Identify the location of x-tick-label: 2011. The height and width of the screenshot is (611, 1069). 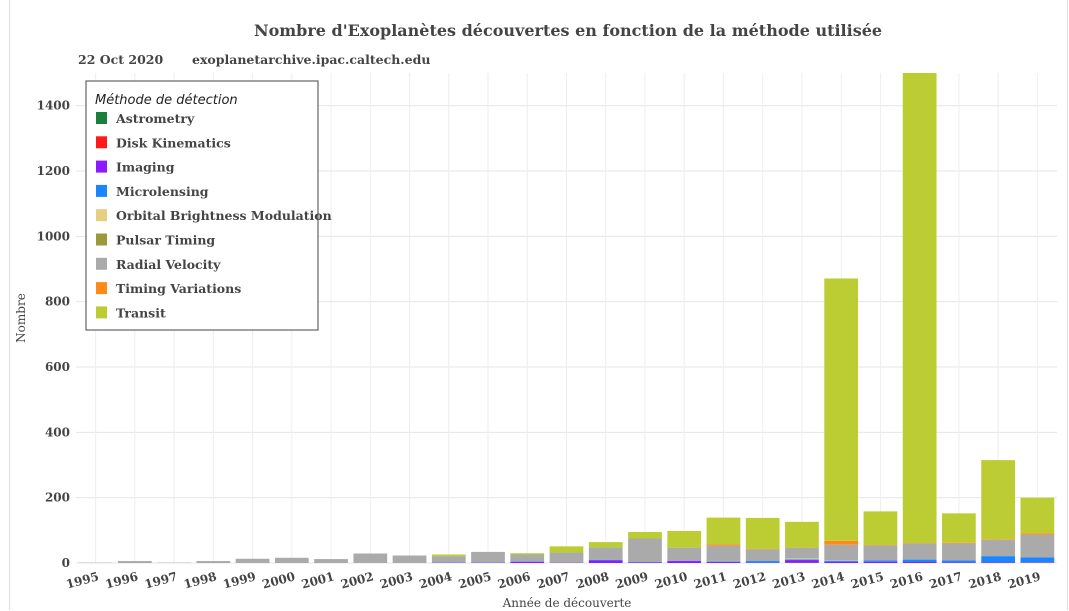
(710, 580).